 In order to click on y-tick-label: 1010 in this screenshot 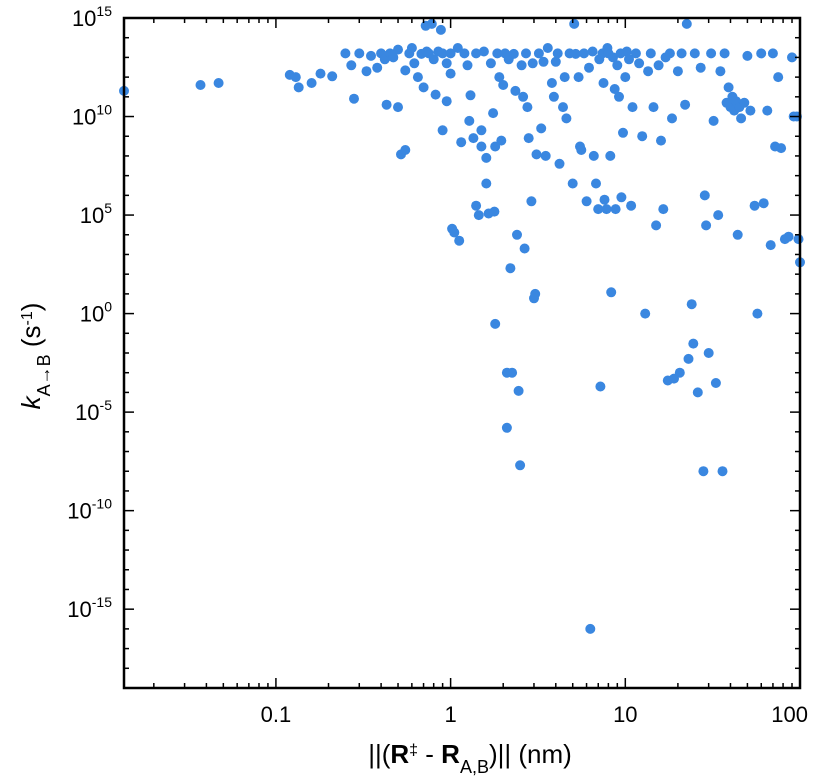, I will do `click(92, 116)`.